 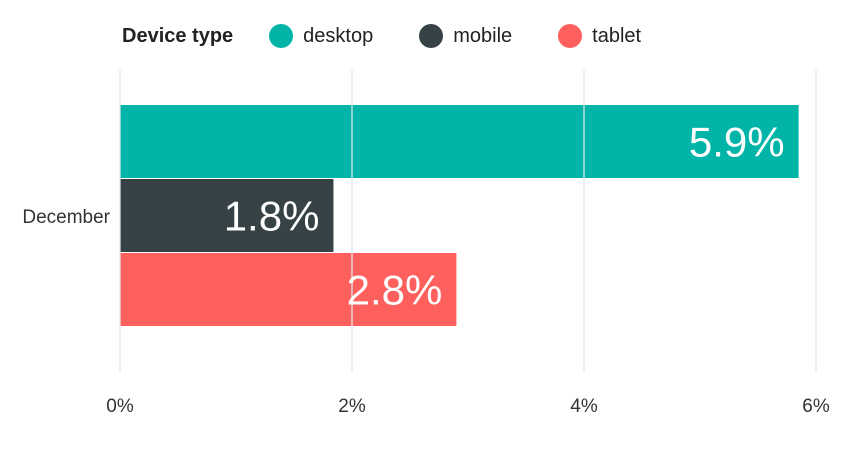 I want to click on legend: Device type desktop mobile tablet, so click(x=404, y=36).